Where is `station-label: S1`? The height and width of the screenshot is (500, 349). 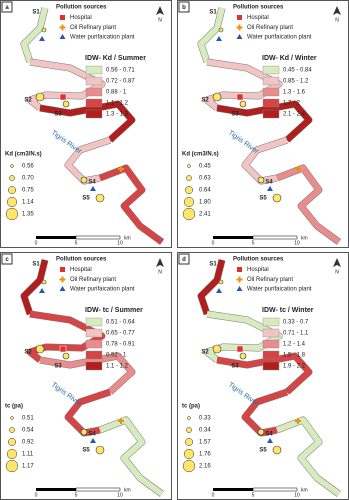
station-label: S1 is located at coordinates (36, 265).